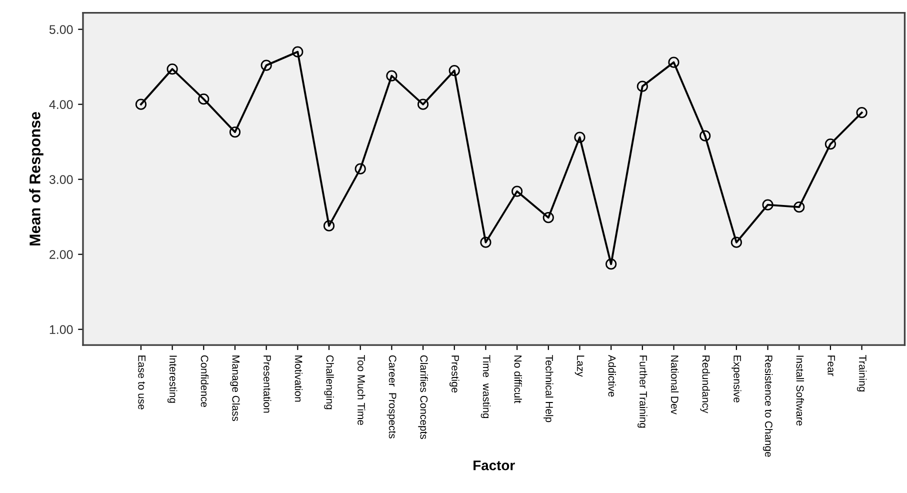 Image resolution: width=907 pixels, height=493 pixels. I want to click on x-tick-label: Prestige, so click(455, 374).